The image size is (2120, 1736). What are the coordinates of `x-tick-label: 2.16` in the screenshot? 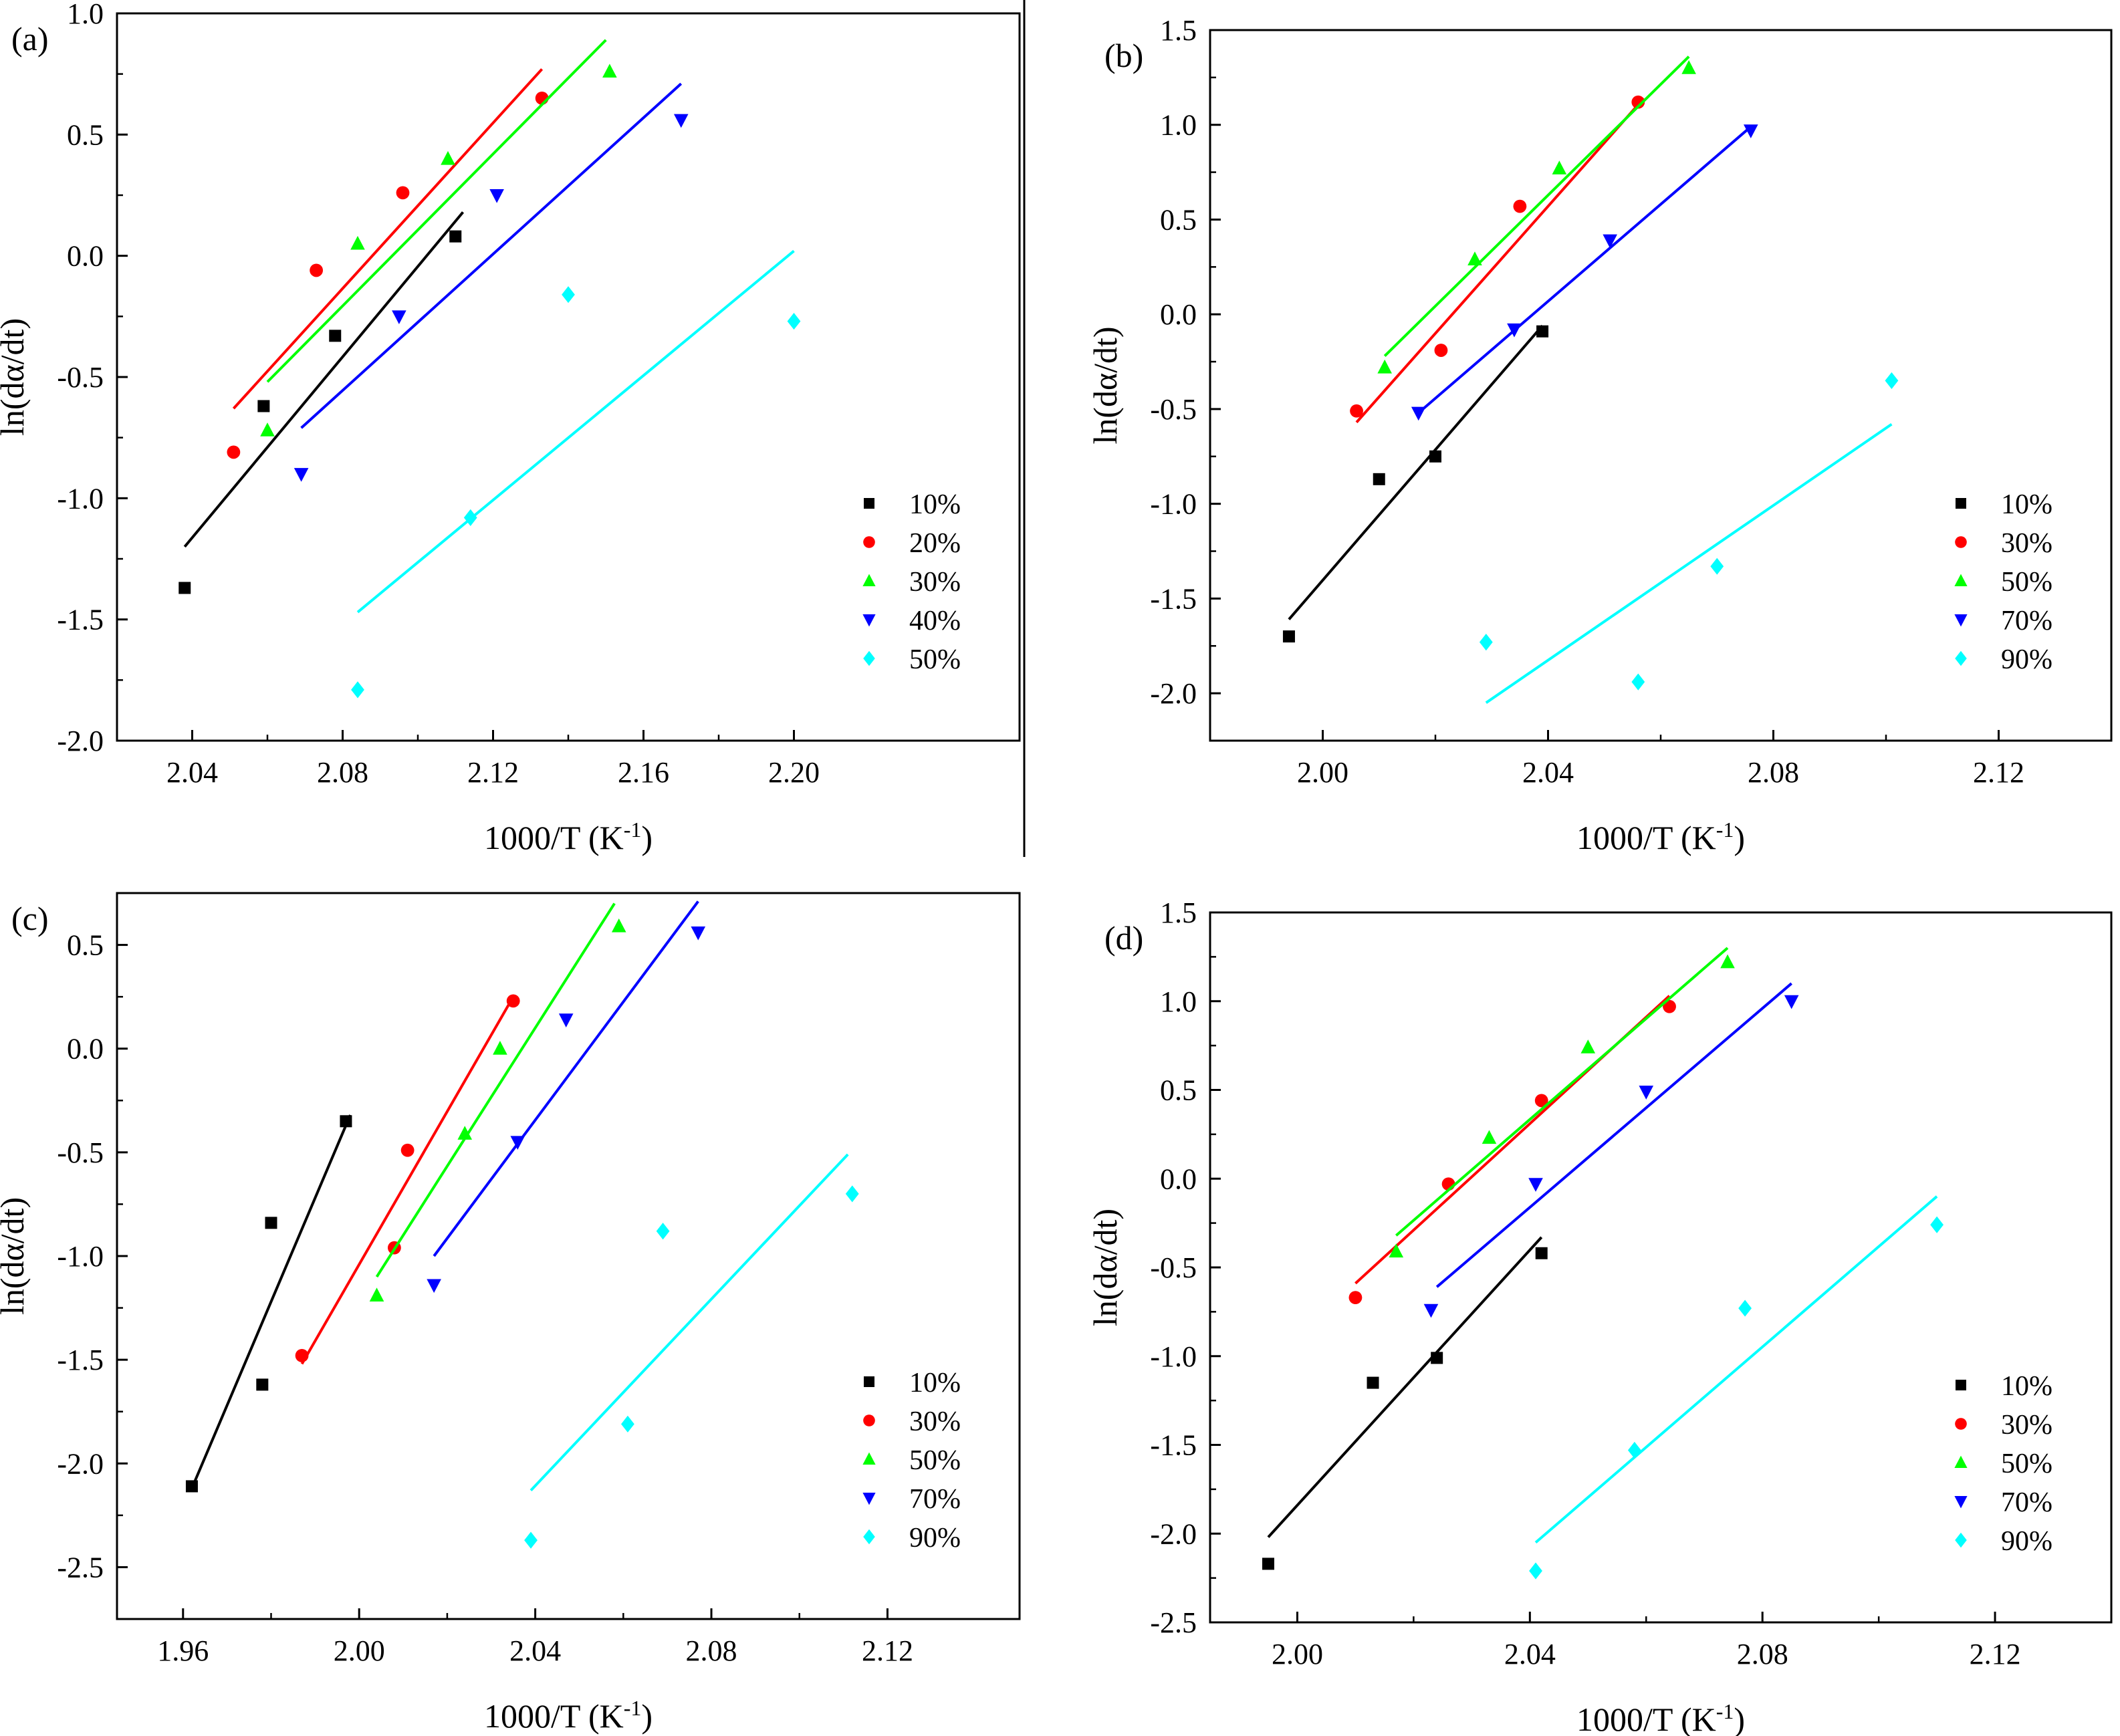 It's located at (643, 772).